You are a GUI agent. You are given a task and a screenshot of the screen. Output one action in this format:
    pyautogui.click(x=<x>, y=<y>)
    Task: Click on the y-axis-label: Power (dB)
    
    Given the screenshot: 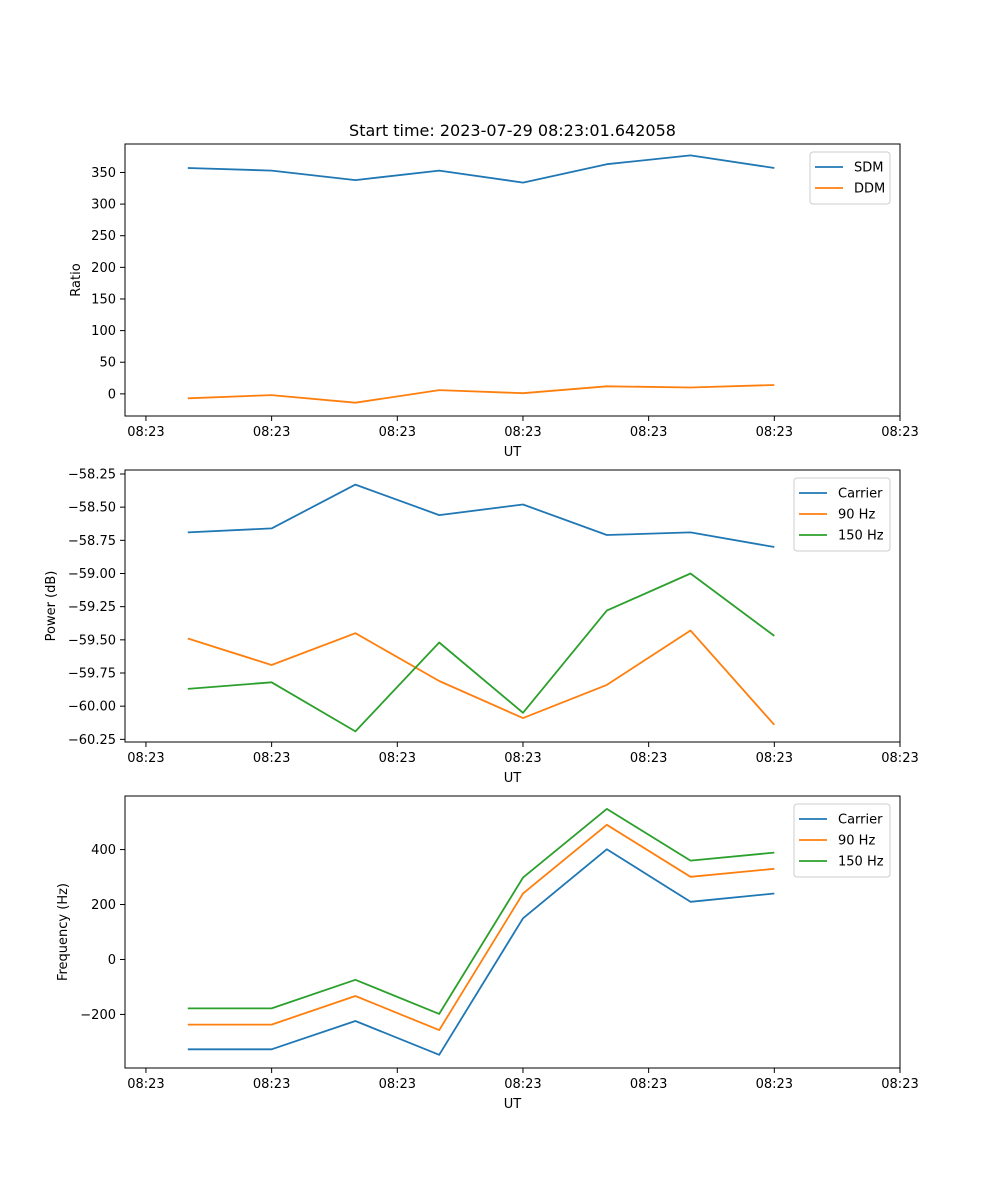 What is the action you would take?
    pyautogui.click(x=51, y=606)
    